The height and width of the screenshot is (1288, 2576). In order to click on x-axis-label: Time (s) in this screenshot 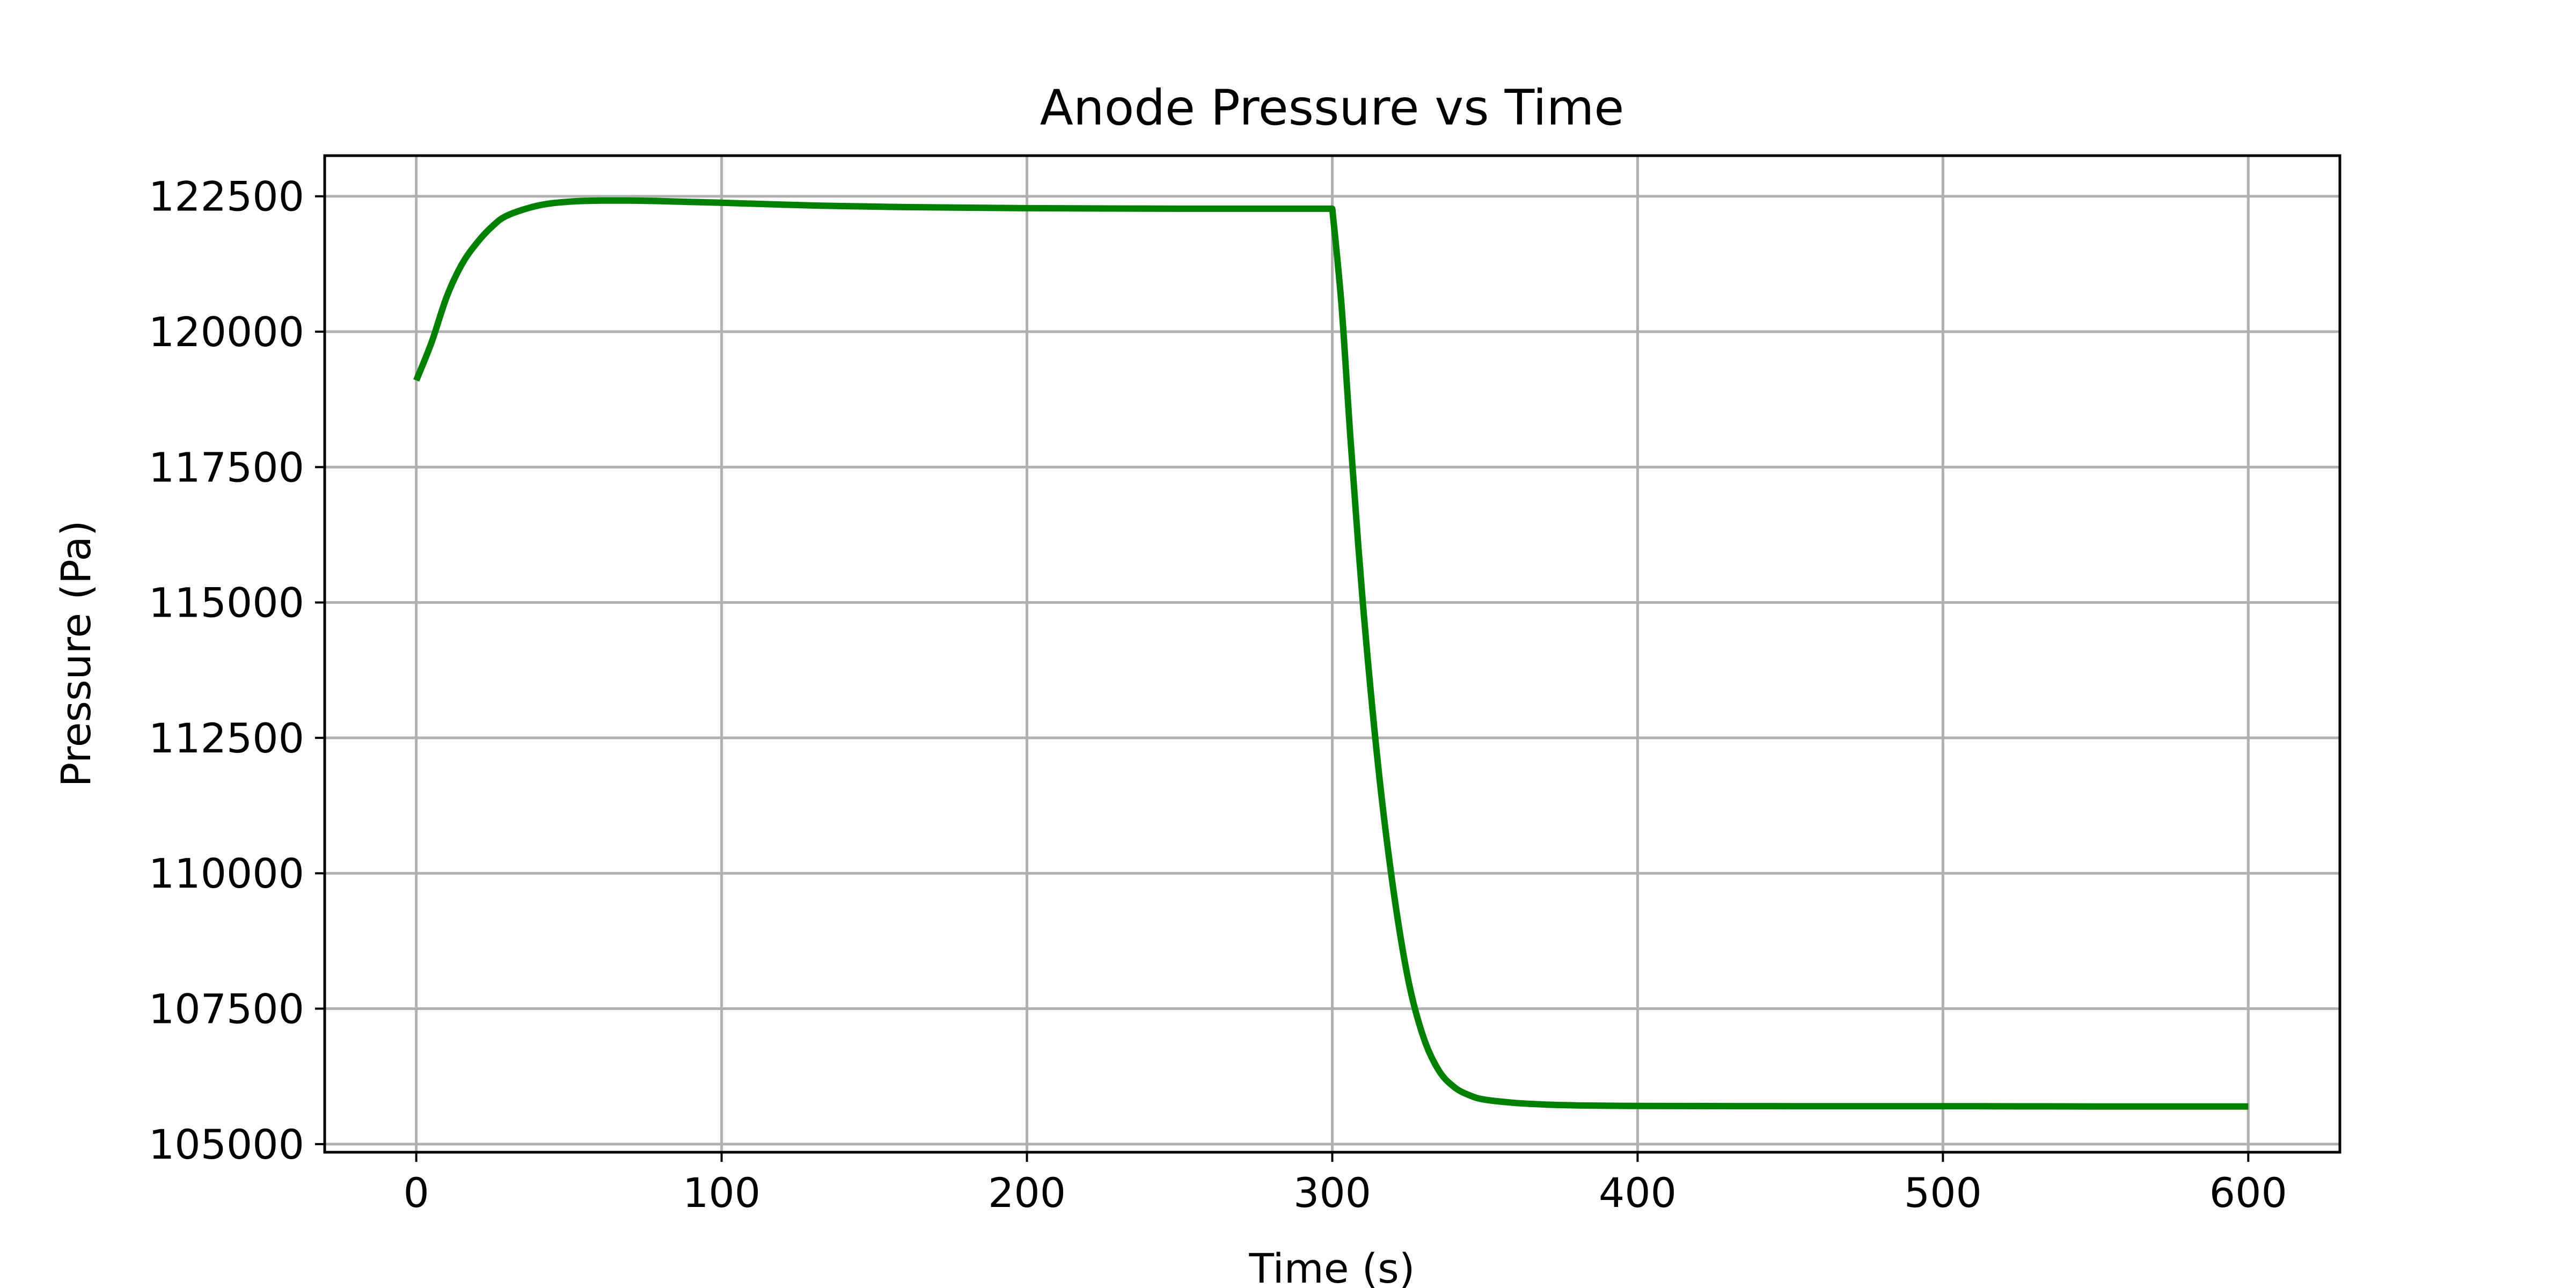, I will do `click(1331, 1266)`.